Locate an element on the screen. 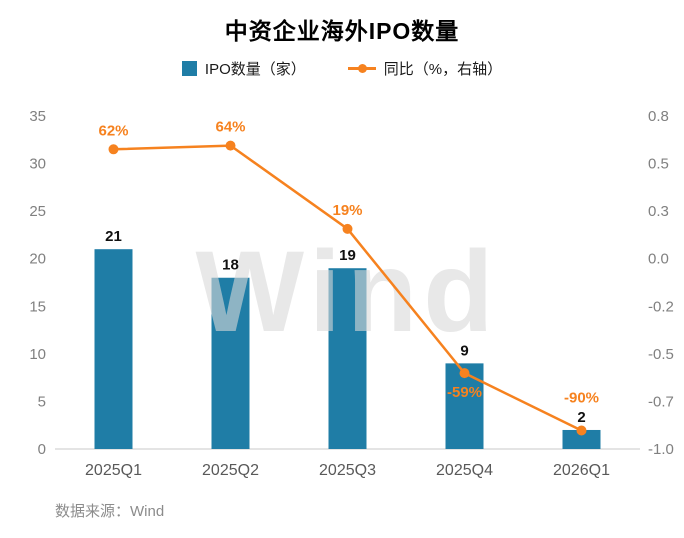 The width and height of the screenshot is (684, 538). chart-title: 中资企业海外IPO数量 is located at coordinates (342, 31).